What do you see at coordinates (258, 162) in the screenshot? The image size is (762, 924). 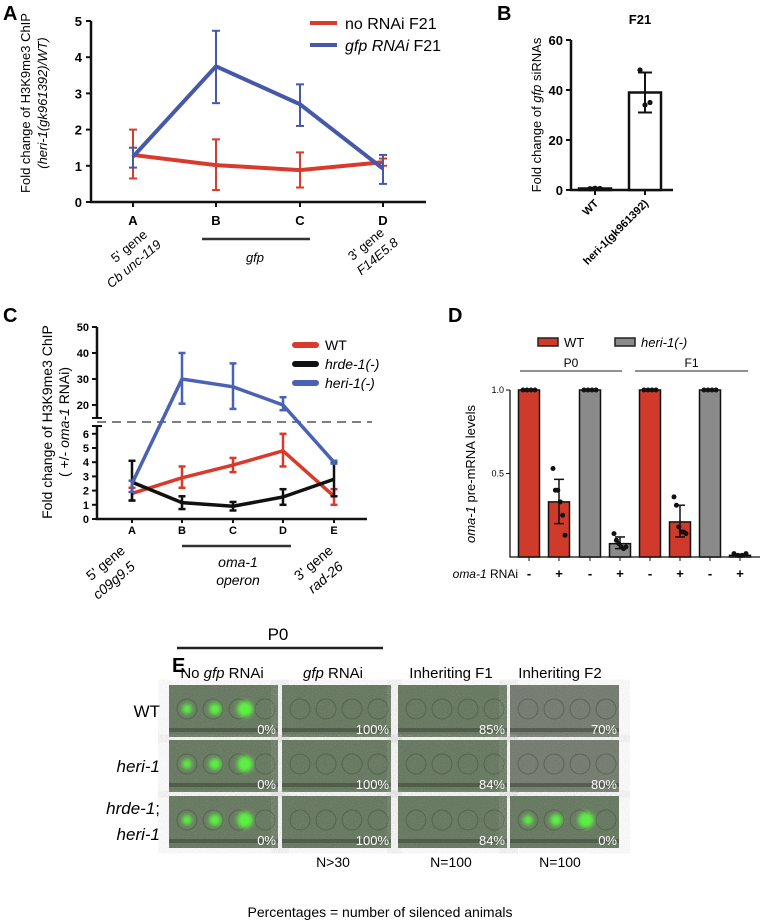 I see `series-line` at bounding box center [258, 162].